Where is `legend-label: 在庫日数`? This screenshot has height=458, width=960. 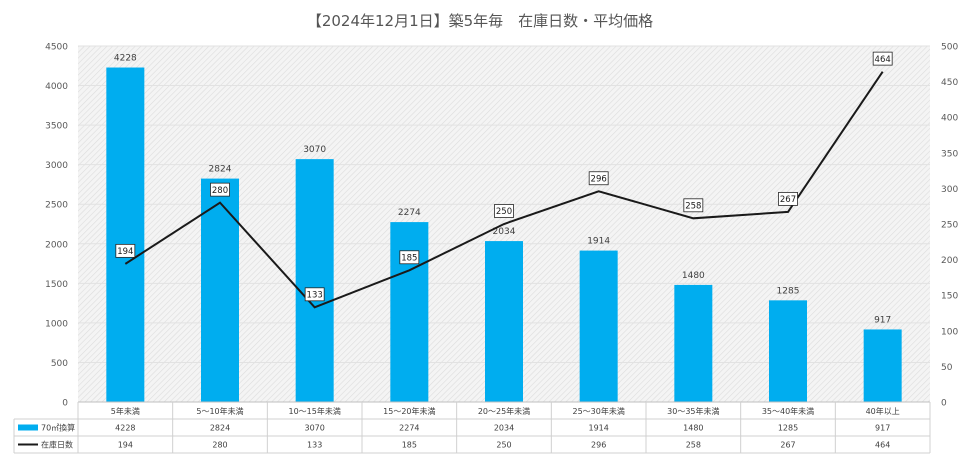
legend-label: 在庫日数 is located at coordinates (57, 445).